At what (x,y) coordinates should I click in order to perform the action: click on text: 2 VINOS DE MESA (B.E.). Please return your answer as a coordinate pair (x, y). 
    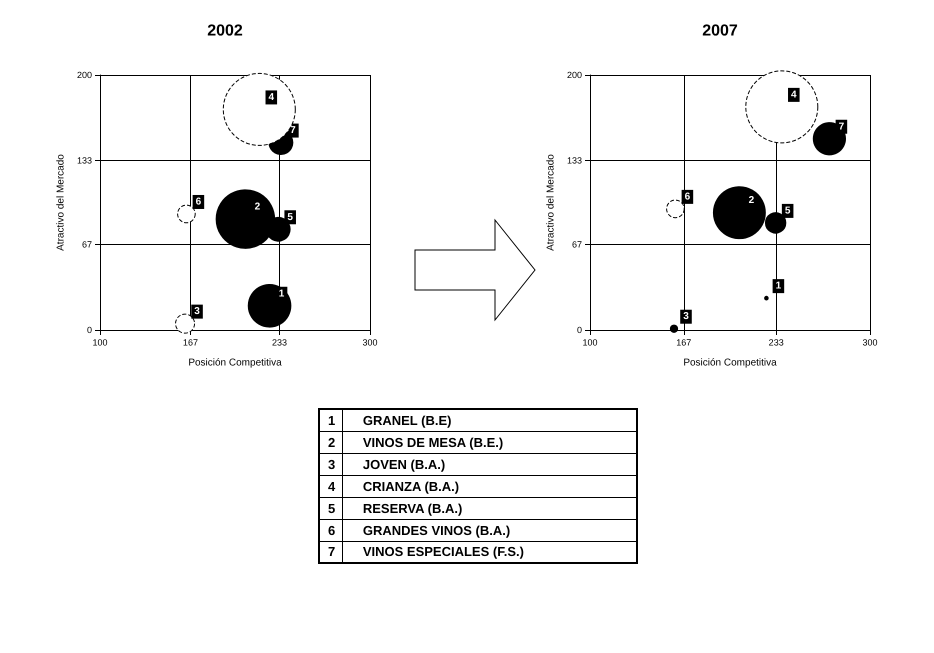
    Looking at the image, I should click on (478, 442).